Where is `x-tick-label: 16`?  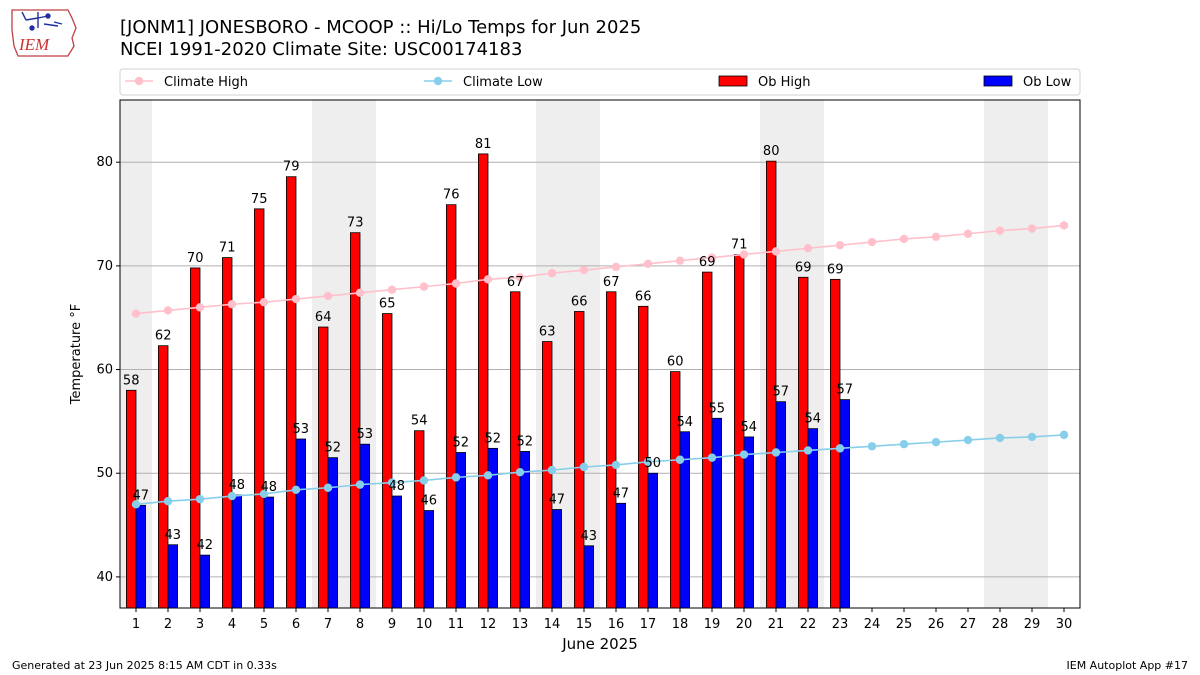
x-tick-label: 16 is located at coordinates (616, 624).